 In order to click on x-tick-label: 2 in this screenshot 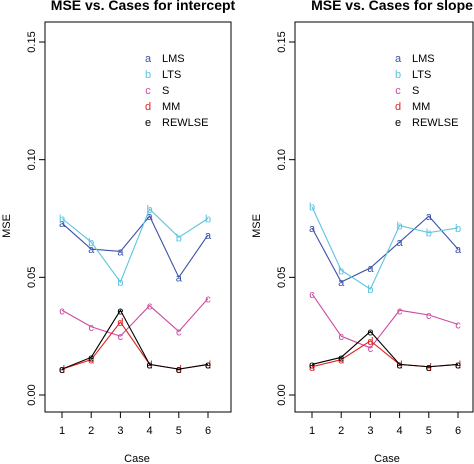, I will do `click(341, 431)`.